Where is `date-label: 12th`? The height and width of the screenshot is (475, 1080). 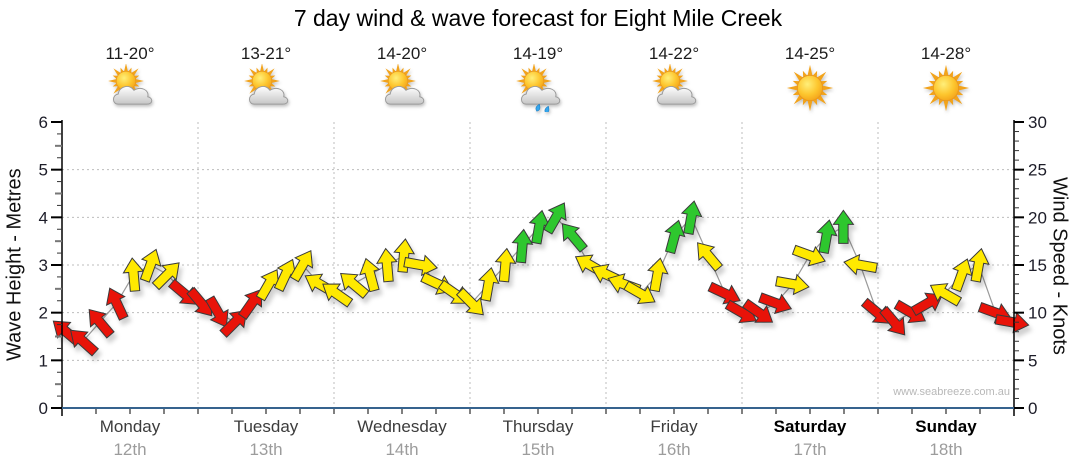
date-label: 12th is located at coordinates (130, 449).